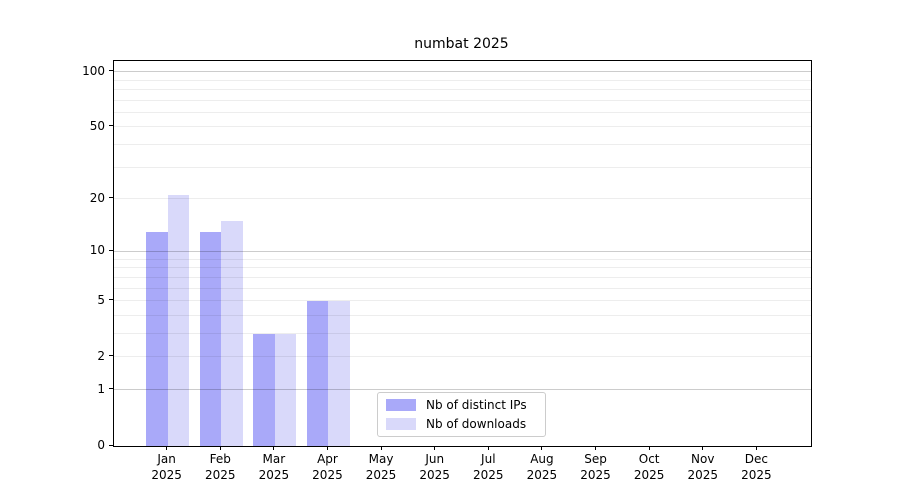 This screenshot has height=500, width=900. What do you see at coordinates (157, 338) in the screenshot?
I see `bar-nb-of-distinct-ips-jan` at bounding box center [157, 338].